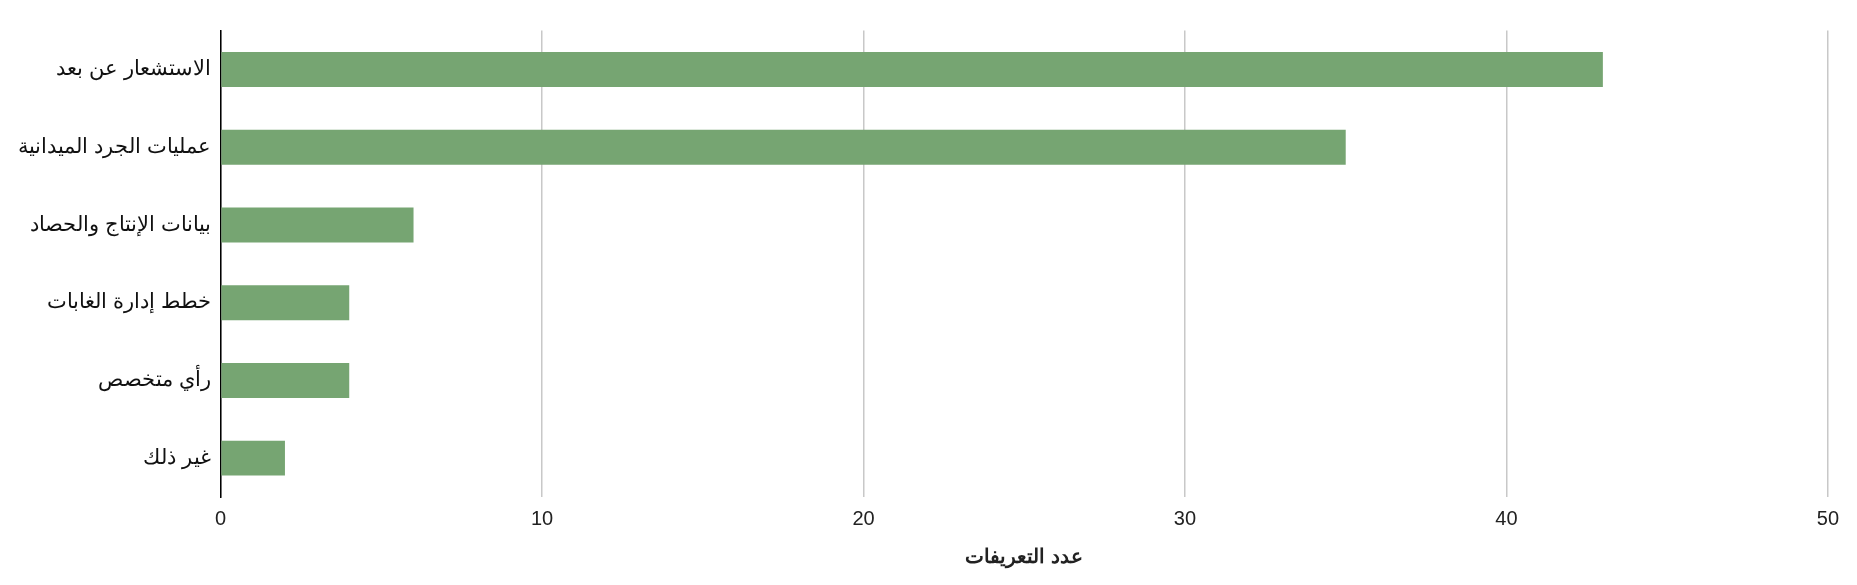 This screenshot has width=1857, height=585. Describe the element at coordinates (120, 224) in the screenshot. I see `y-tick-label: بيانات الإنتاج والحصاد` at that location.